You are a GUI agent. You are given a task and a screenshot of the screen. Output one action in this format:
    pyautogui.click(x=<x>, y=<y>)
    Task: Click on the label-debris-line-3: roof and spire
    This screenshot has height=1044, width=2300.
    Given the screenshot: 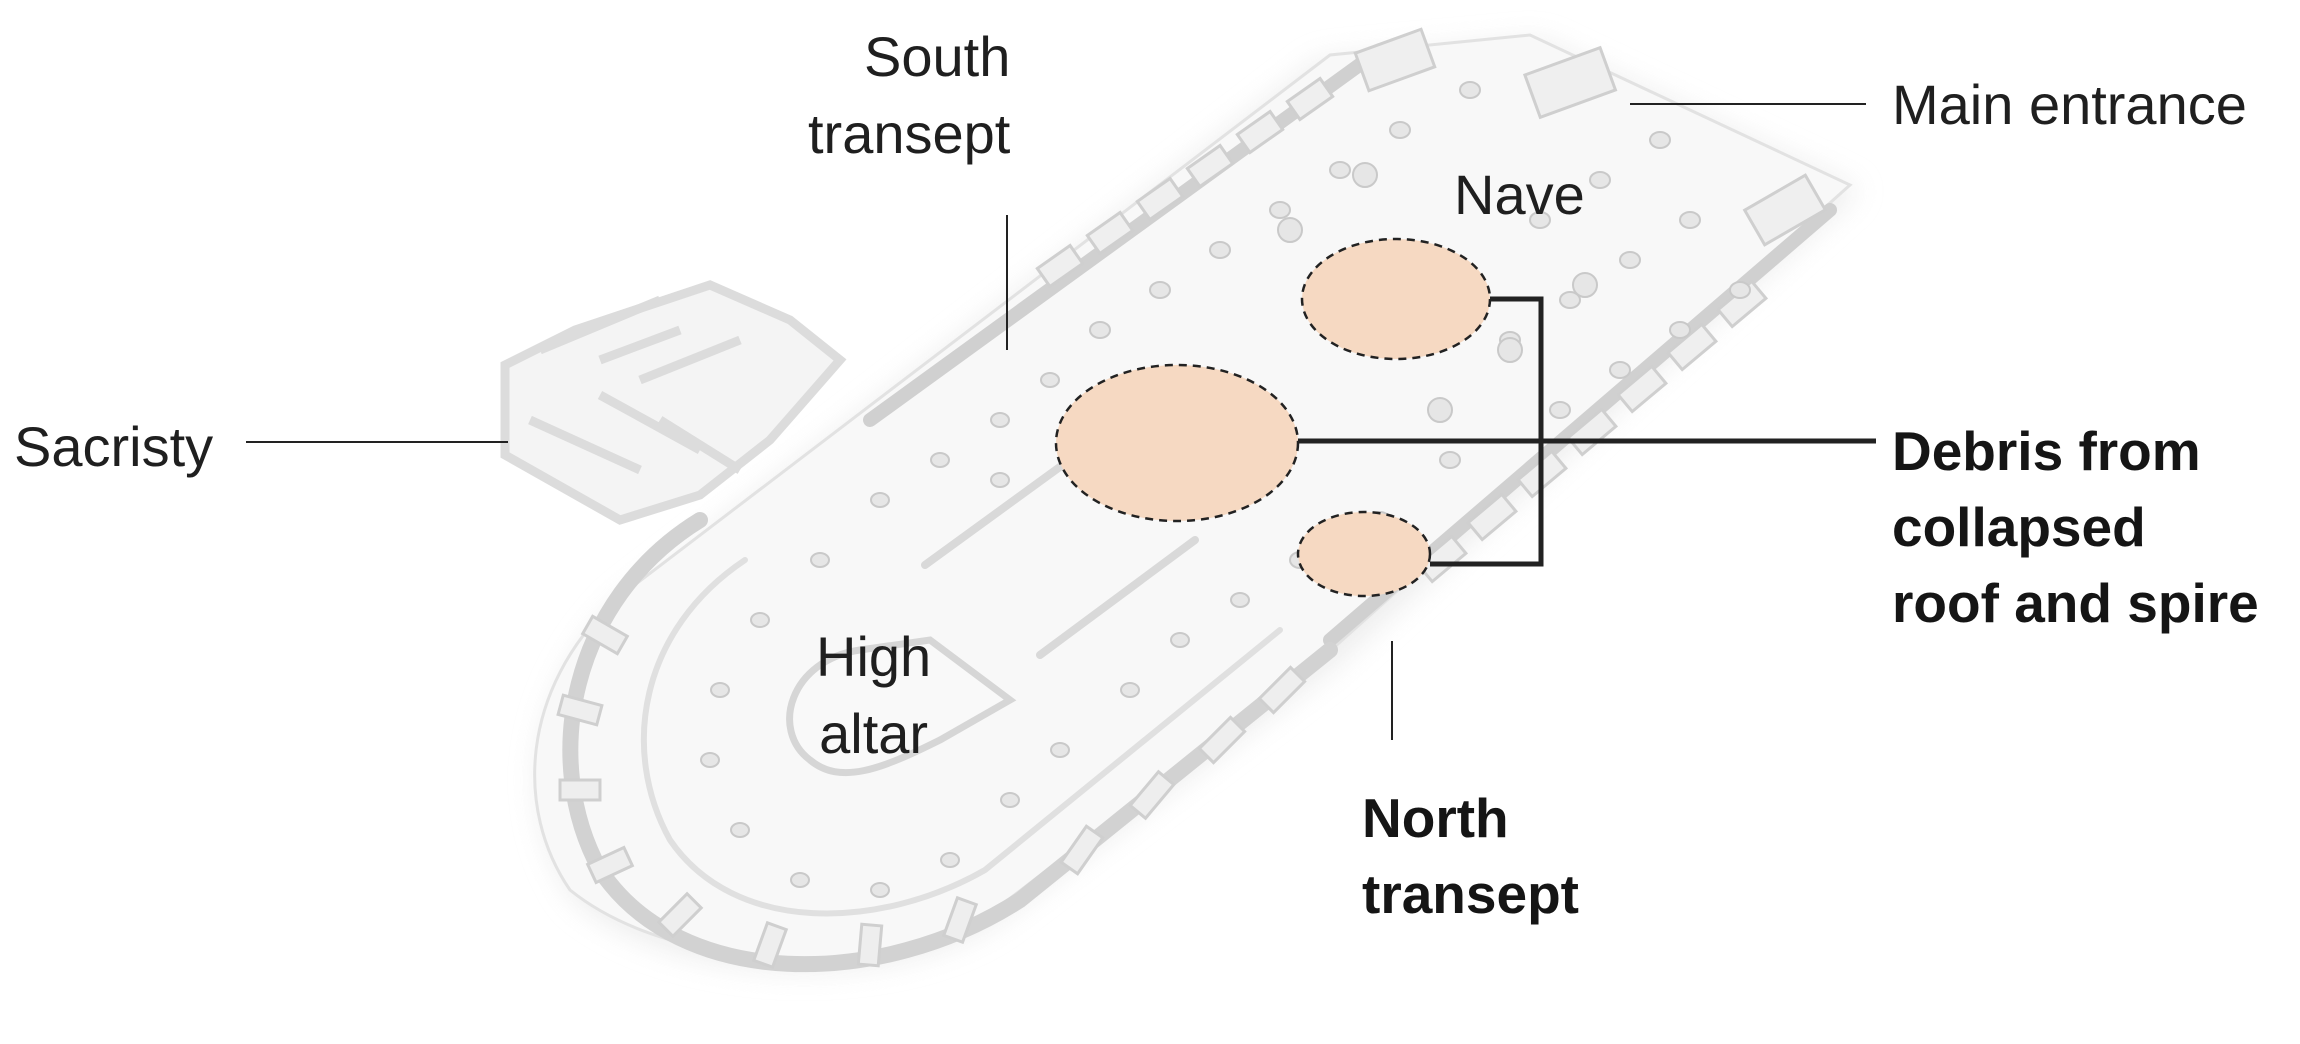 What is the action you would take?
    pyautogui.click(x=2075, y=602)
    